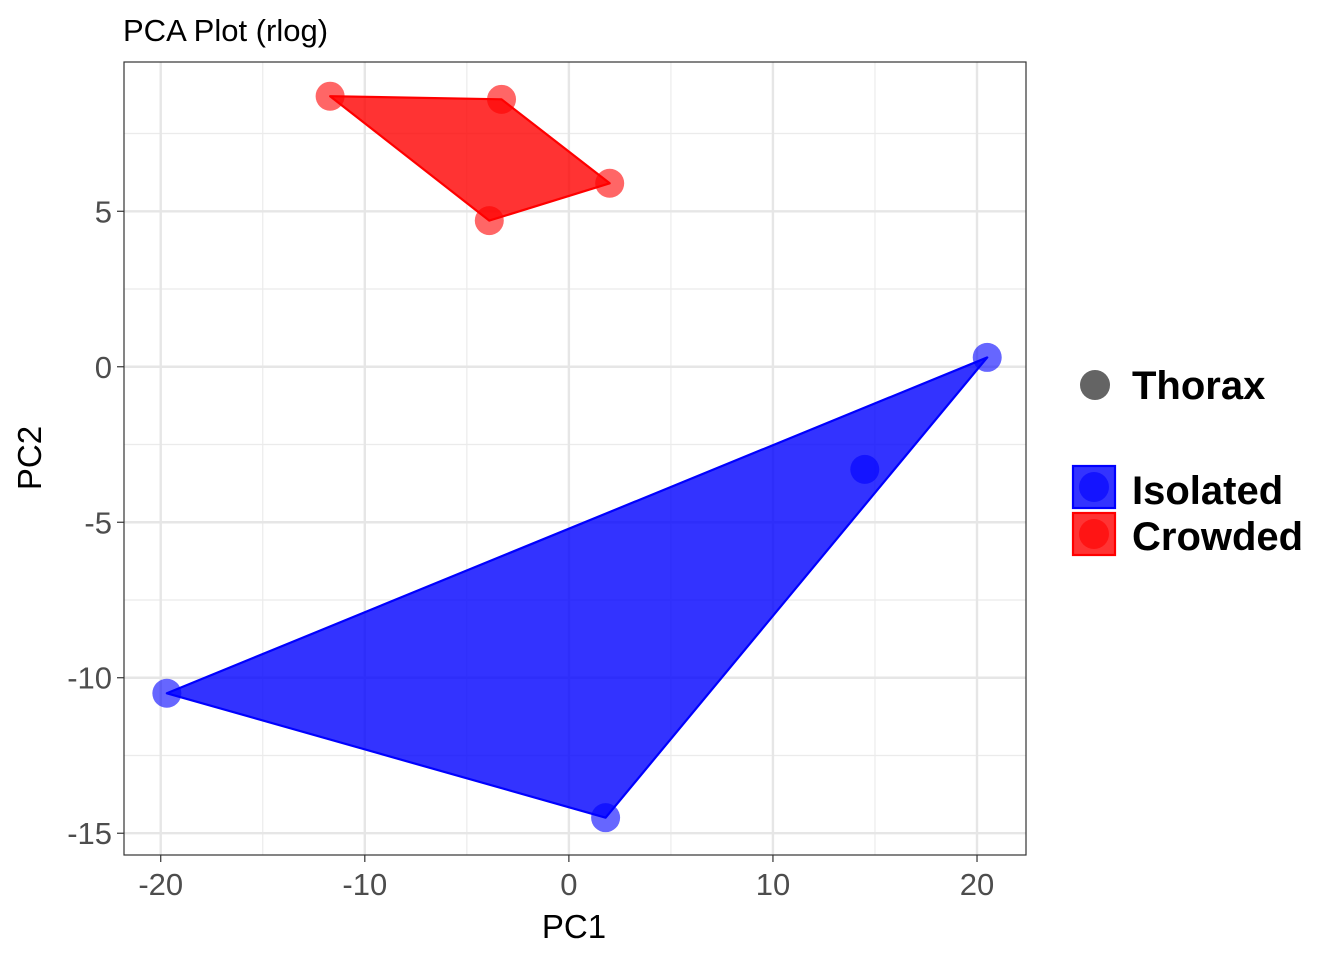  What do you see at coordinates (364, 884) in the screenshot?
I see `x-tick-label: -10` at bounding box center [364, 884].